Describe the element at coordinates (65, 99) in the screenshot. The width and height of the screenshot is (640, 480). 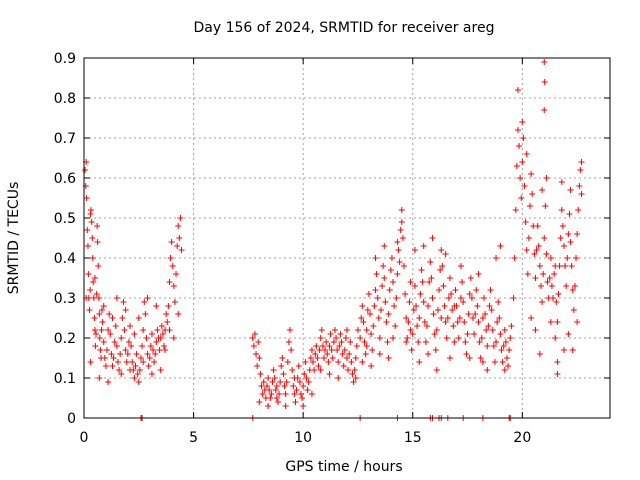
I see `y-tick-label: 0.8` at that location.